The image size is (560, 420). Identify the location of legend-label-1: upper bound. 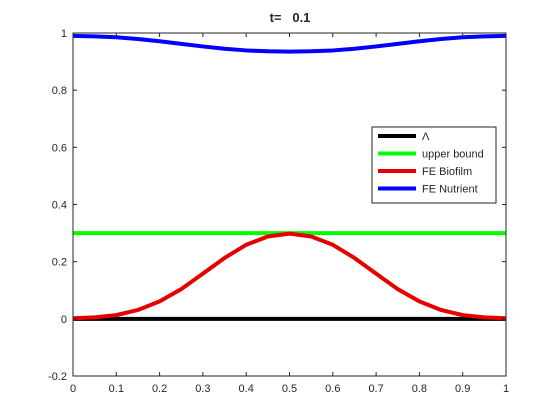
(453, 155).